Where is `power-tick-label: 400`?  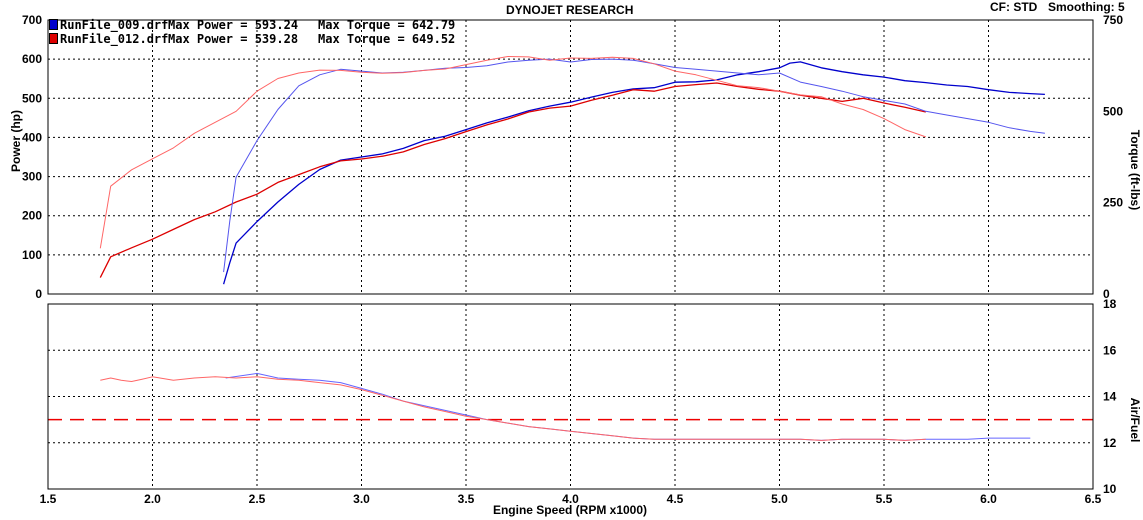 power-tick-label: 400 is located at coordinates (32, 137).